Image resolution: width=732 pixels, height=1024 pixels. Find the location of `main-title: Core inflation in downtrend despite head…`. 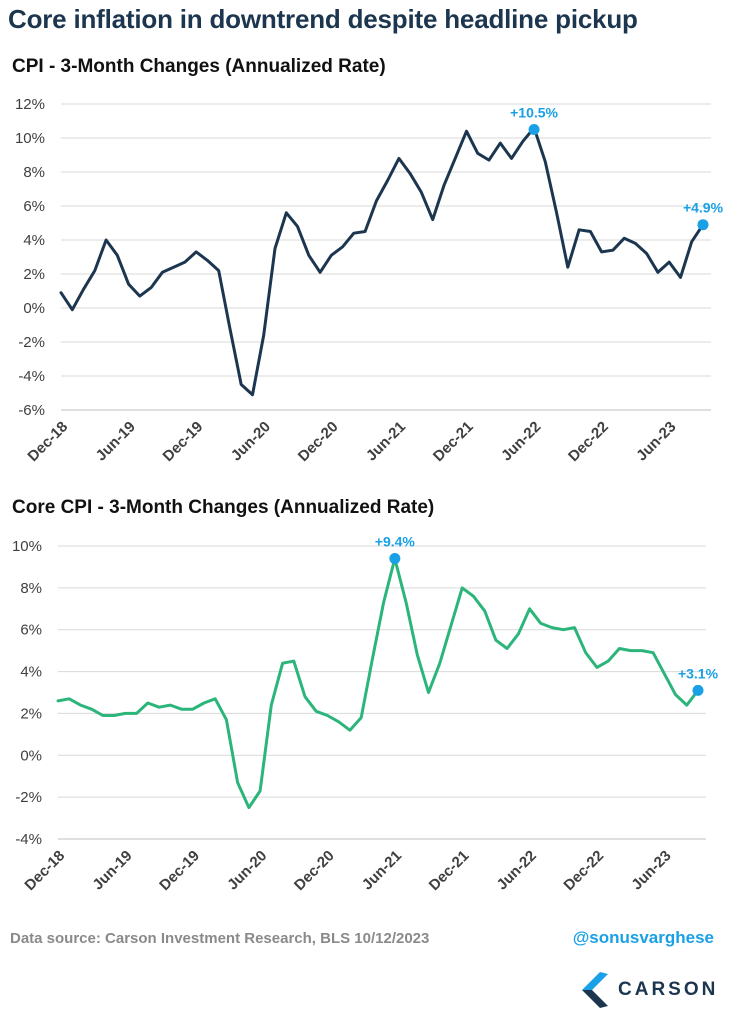

main-title: Core inflation in downtrend despite head… is located at coordinates (323, 19).